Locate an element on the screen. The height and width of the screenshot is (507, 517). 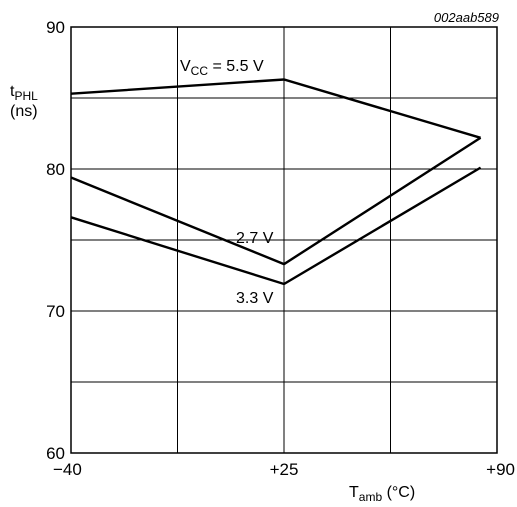
series-label-2-7v: 2.7 V is located at coordinates (255, 238).